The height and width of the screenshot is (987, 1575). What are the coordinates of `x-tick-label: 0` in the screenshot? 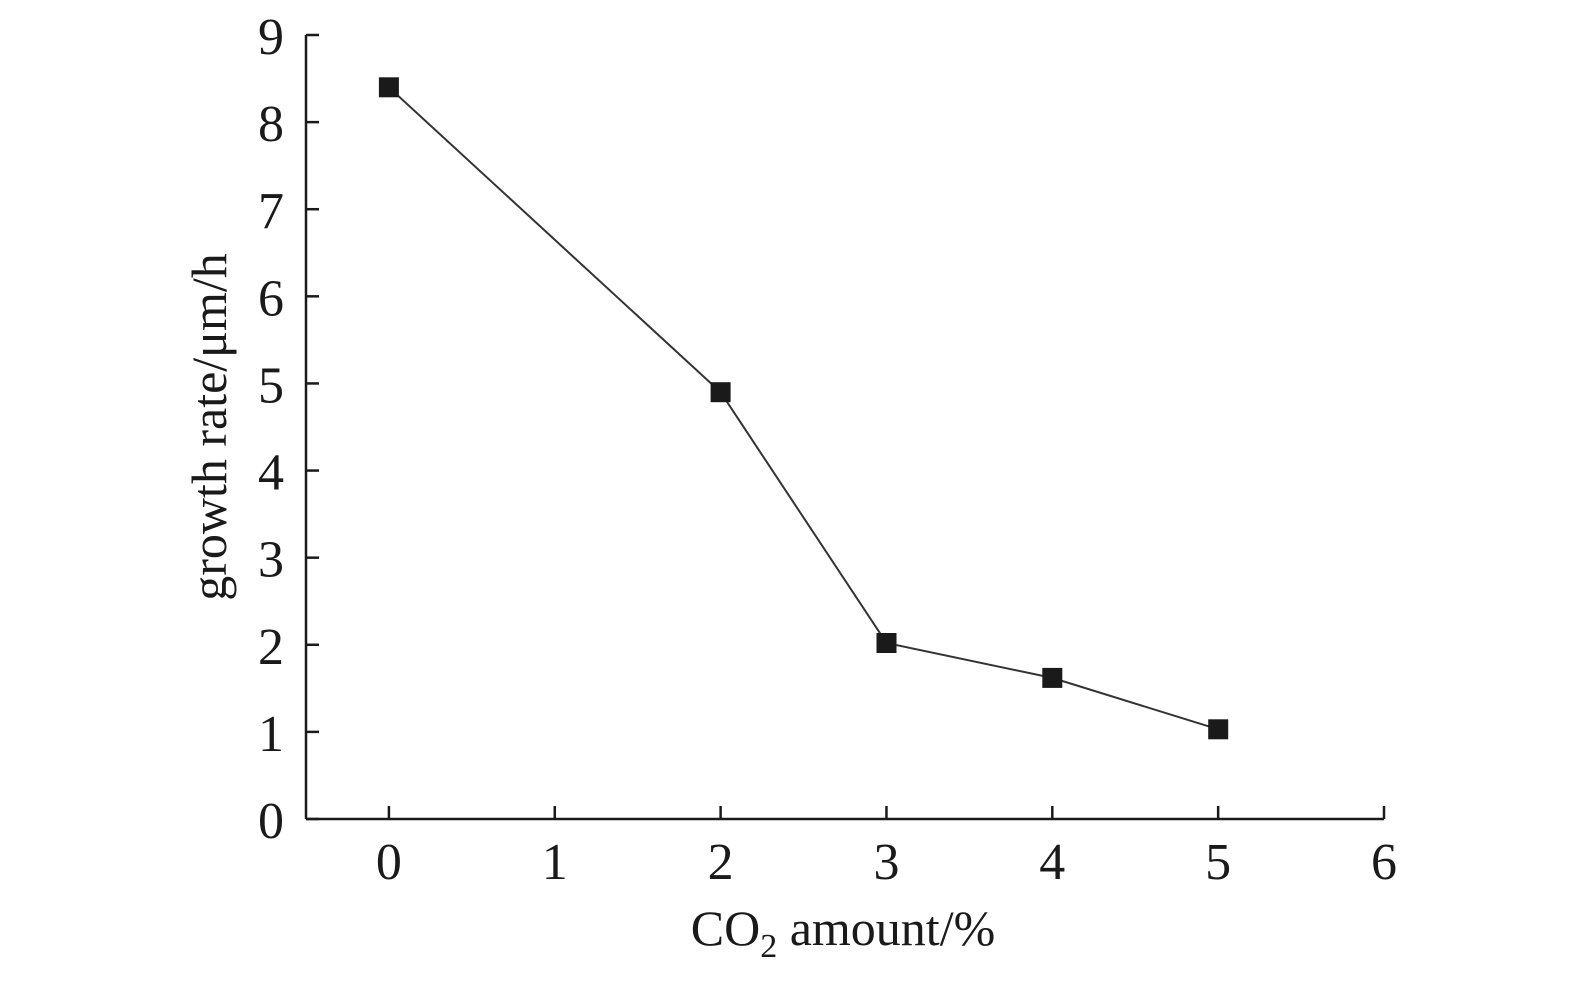 It's located at (389, 862).